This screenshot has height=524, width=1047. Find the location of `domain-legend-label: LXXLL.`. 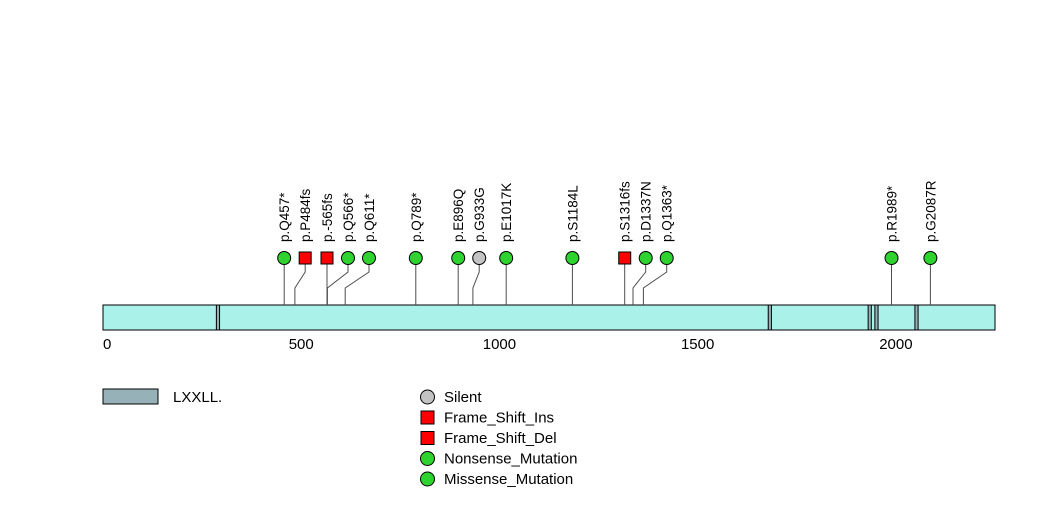

domain-legend-label: LXXLL. is located at coordinates (197, 397).